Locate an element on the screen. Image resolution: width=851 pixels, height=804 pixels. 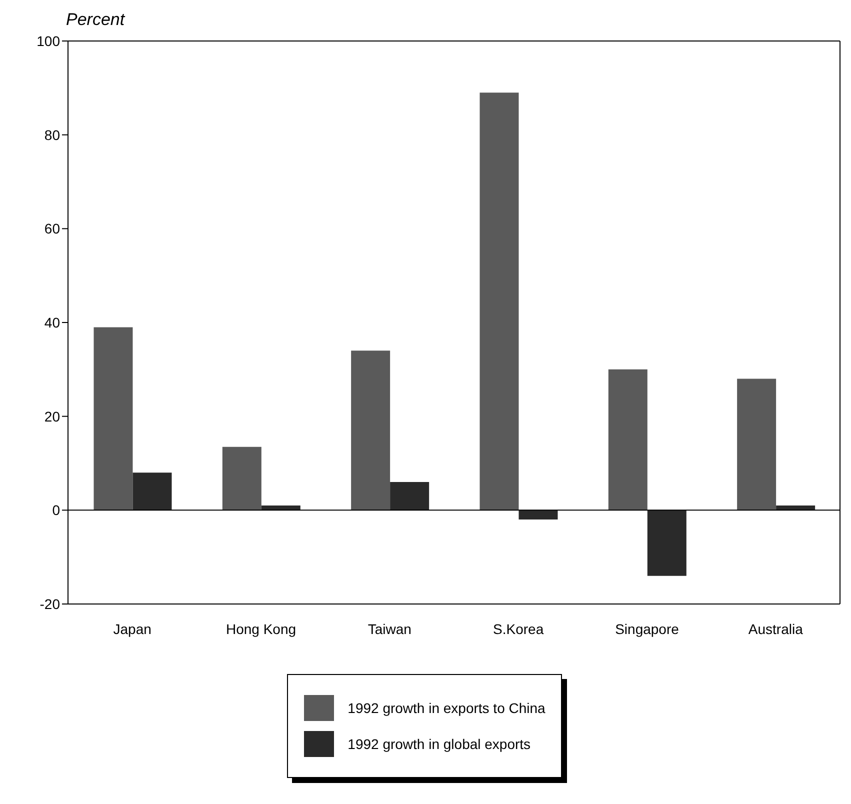
y-tick-label: 0 is located at coordinates (56, 510).